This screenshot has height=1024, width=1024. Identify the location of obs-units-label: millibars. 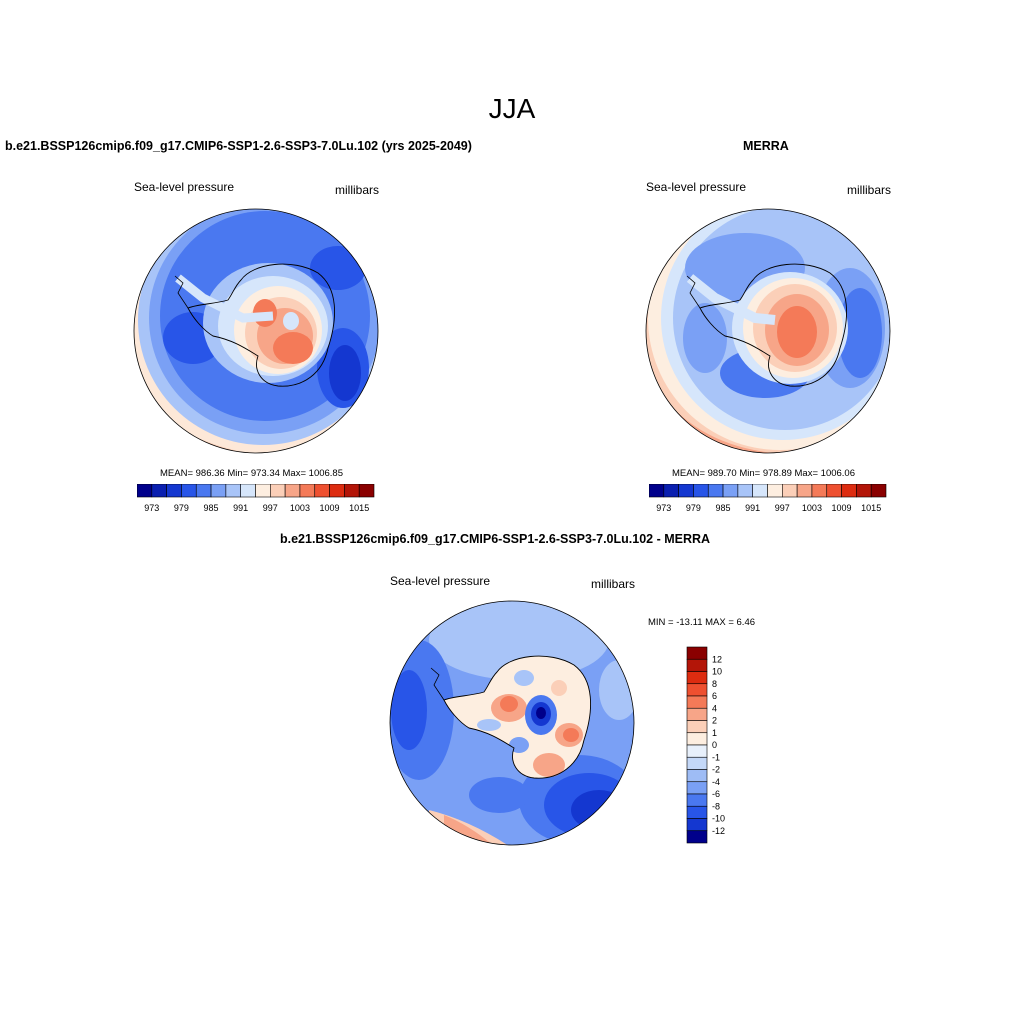
(869, 190).